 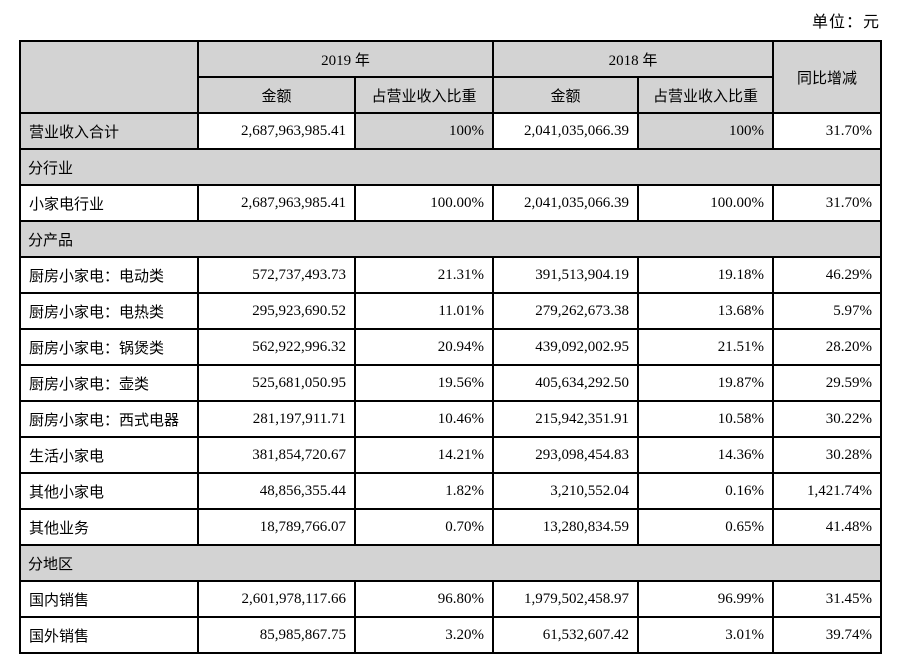 I want to click on pct-2019-cell: 100%, so click(x=424, y=131).